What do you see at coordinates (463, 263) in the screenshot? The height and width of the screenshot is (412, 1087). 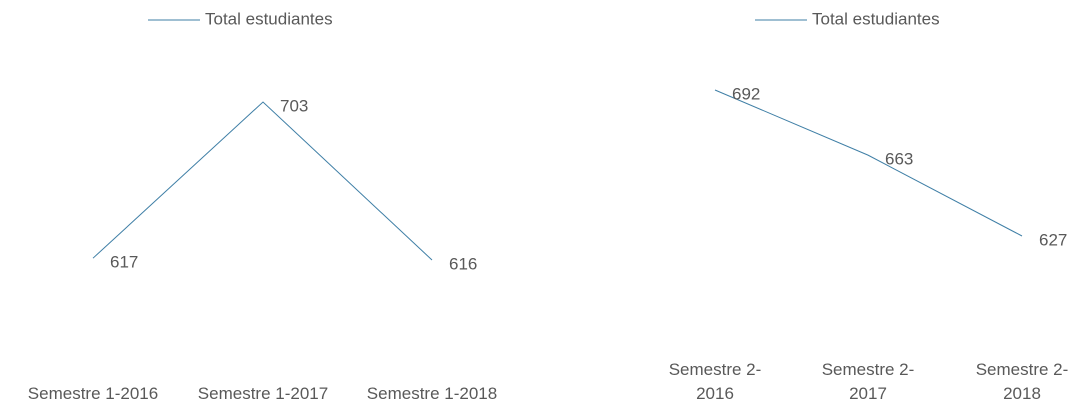 I see `data-label: 616` at bounding box center [463, 263].